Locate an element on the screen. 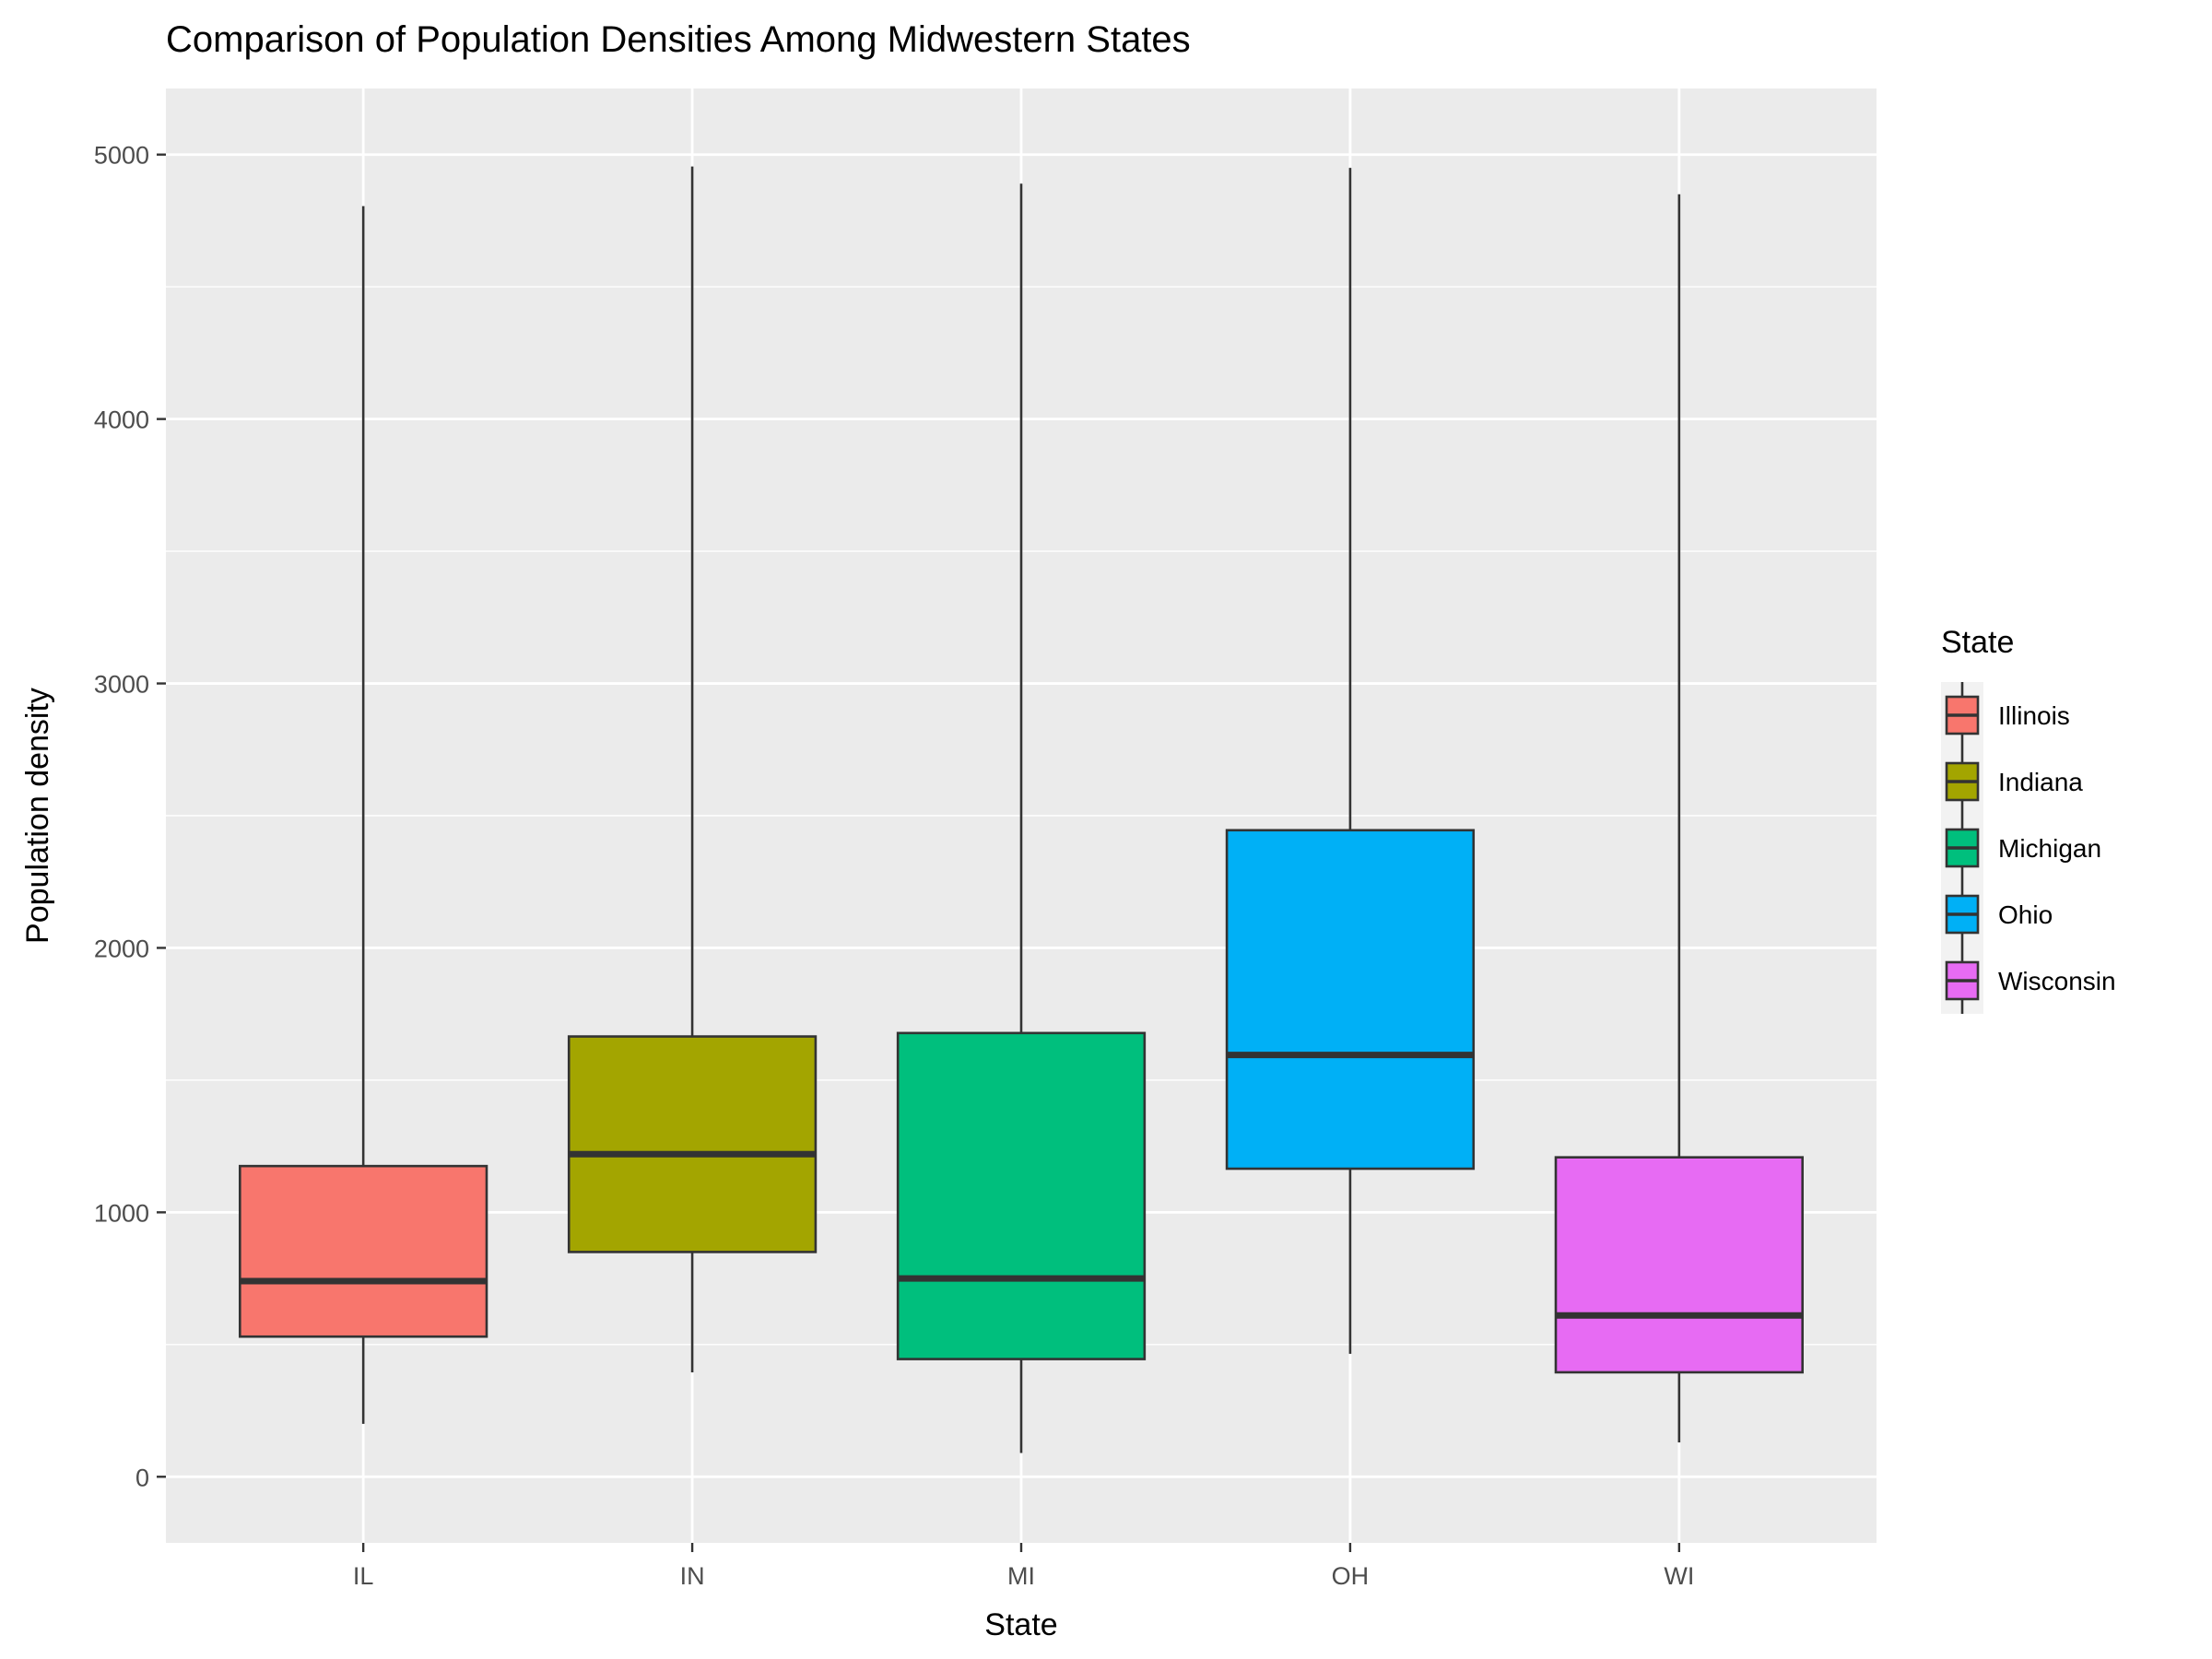  box-oh is located at coordinates (1350, 761).